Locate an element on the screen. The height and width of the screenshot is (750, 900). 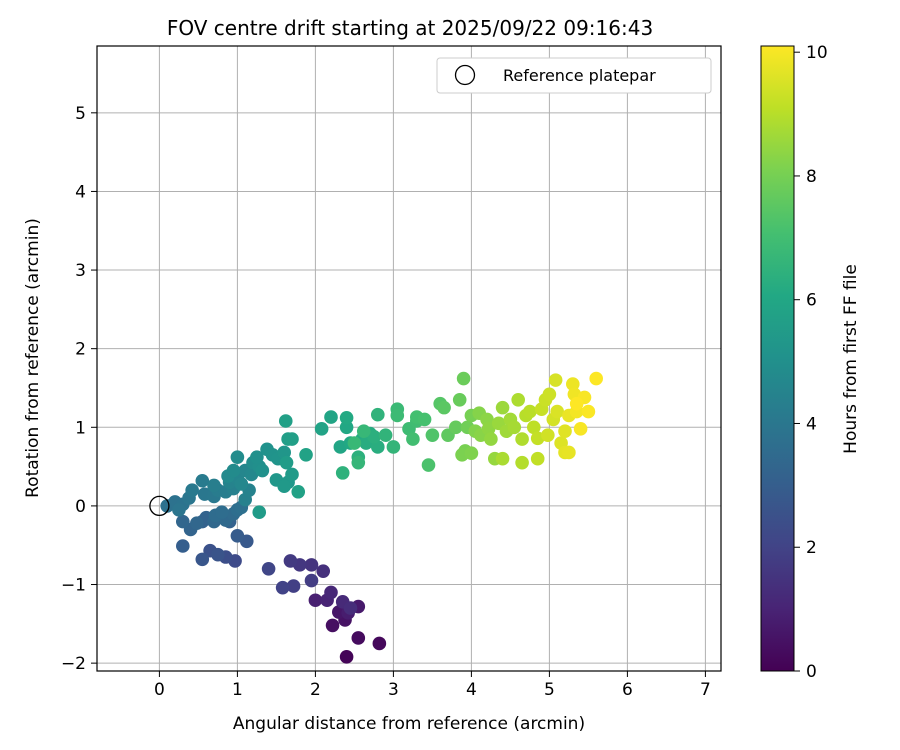
y-tick-label: 4 is located at coordinates (80, 192).